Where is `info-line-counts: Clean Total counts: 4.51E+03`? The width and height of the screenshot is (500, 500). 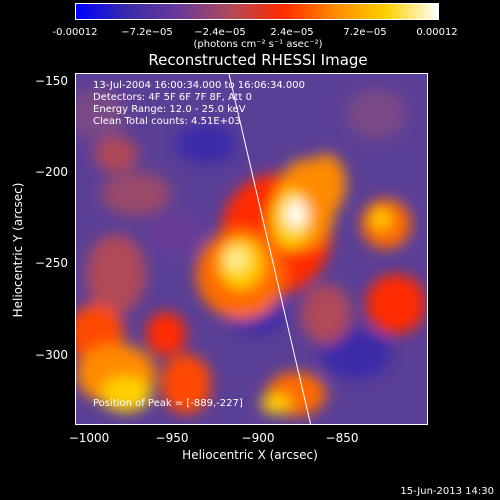 info-line-counts: Clean Total counts: 4.51E+03 is located at coordinates (167, 121).